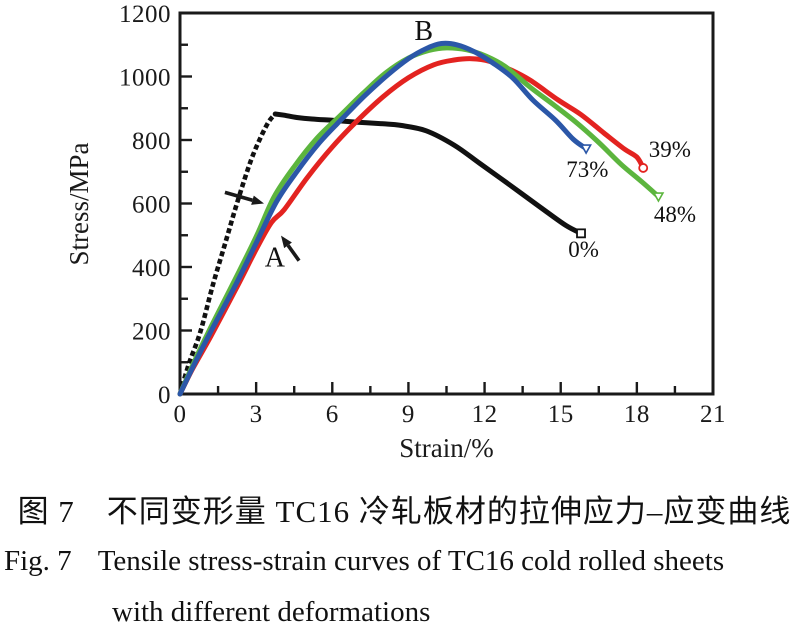 The image size is (809, 630). Describe the element at coordinates (423, 31) in the screenshot. I see `annotation-label-B: B` at that location.